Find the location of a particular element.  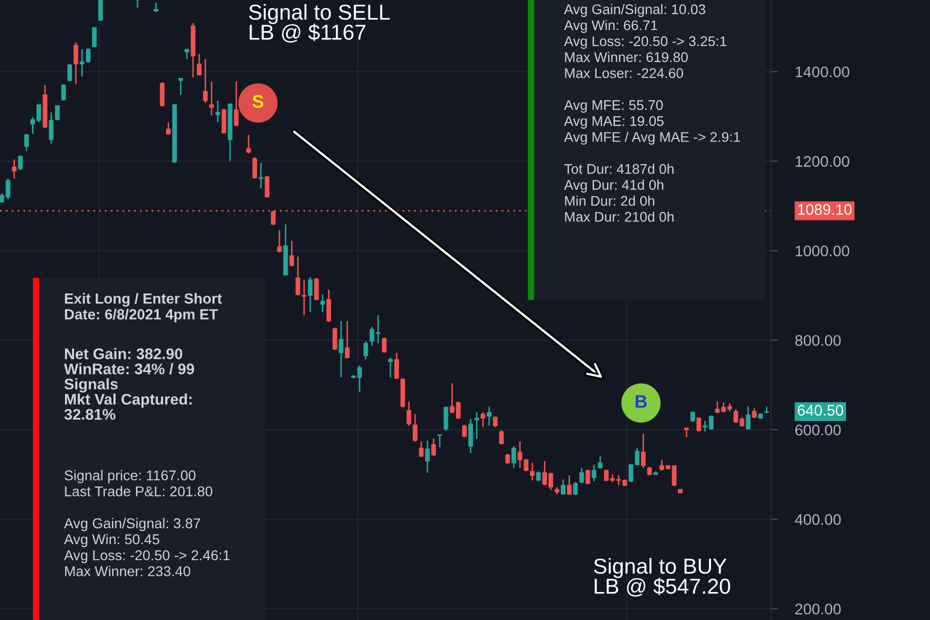

y-tick-label: 1200.00 is located at coordinates (823, 161).